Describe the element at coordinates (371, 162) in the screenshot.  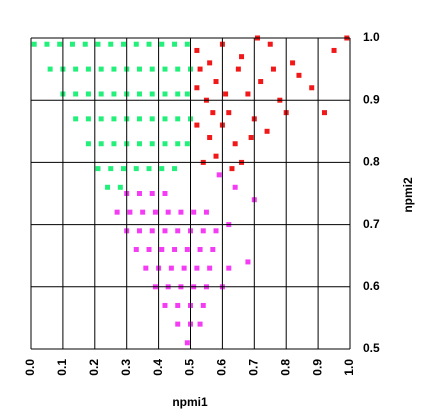
I see `y-tick-label: 0.8` at that location.